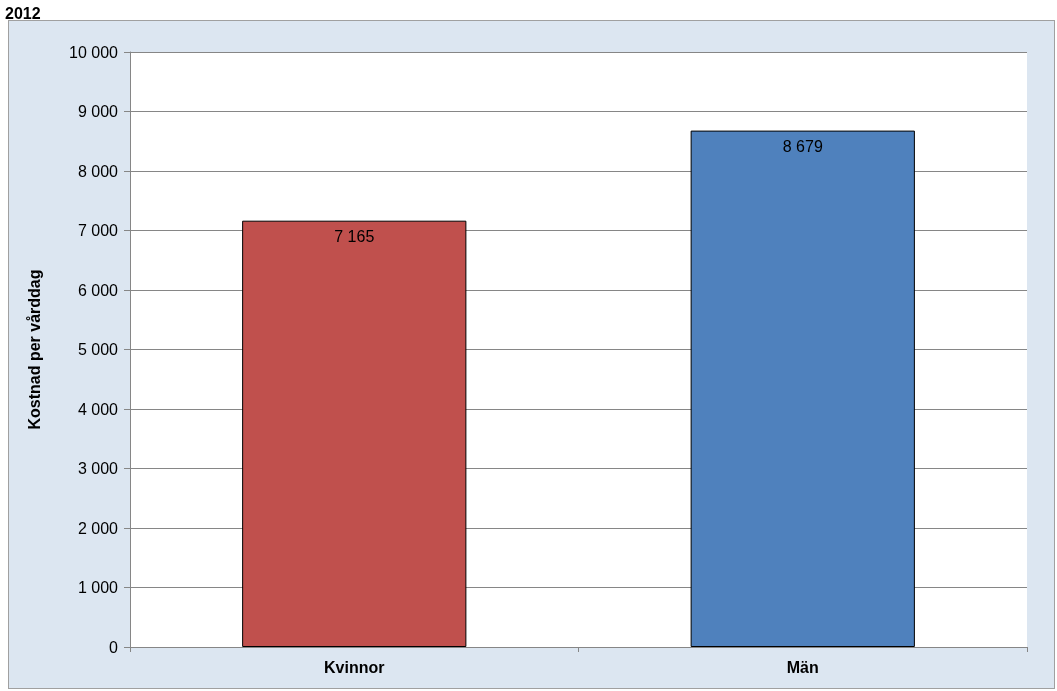  I want to click on y-tick-label: 9 000, so click(98, 111).